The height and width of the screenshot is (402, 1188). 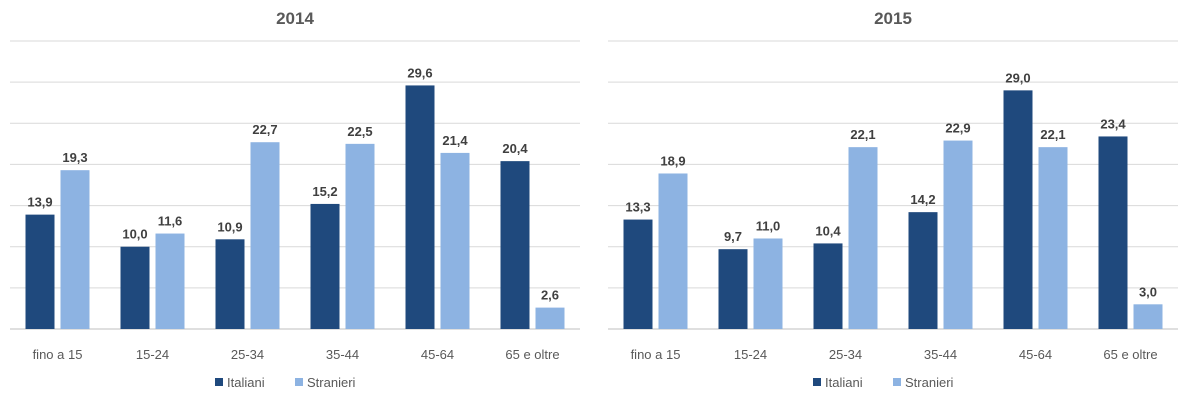 What do you see at coordinates (957, 128) in the screenshot?
I see `data-label: 22,9` at bounding box center [957, 128].